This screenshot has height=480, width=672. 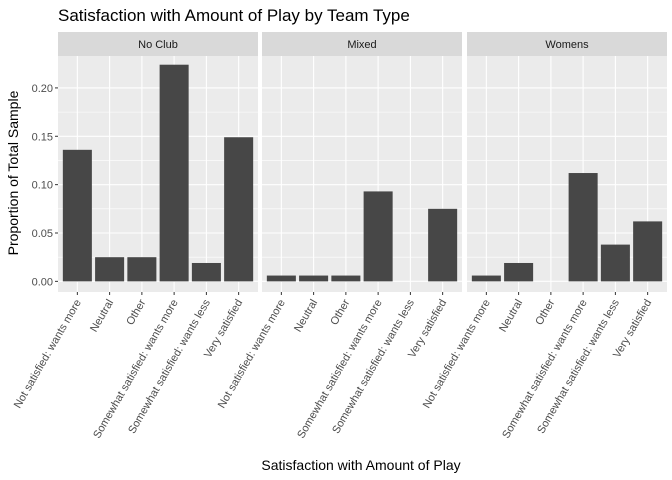 I want to click on y-axis-title: Proportion of Total Sample, so click(x=13, y=172).